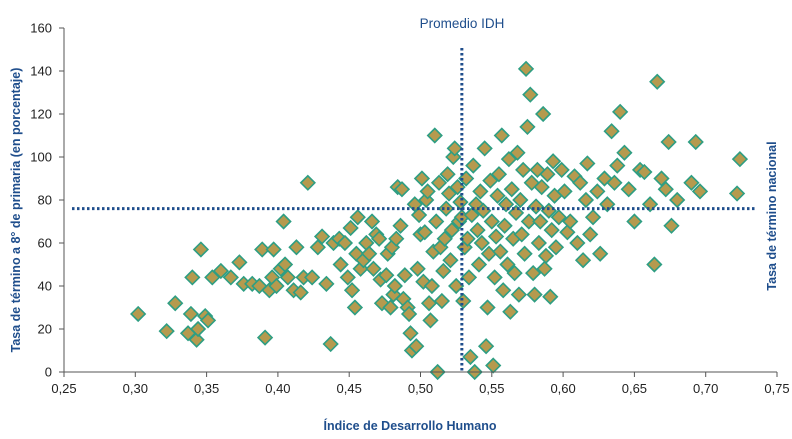 This screenshot has height=439, width=792. I want to click on x-tick-label: 0,75, so click(776, 388).